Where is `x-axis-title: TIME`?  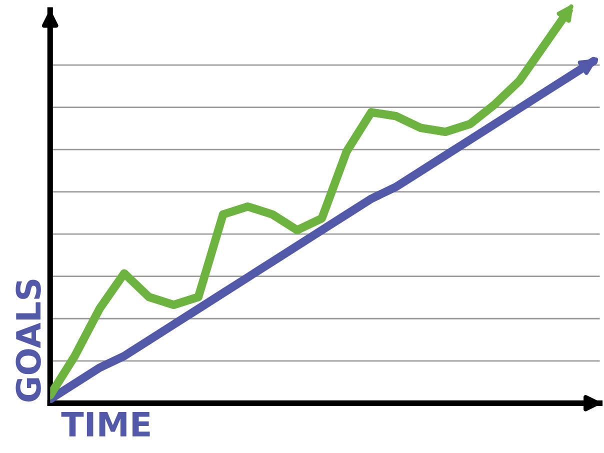 x-axis-title: TIME is located at coordinates (105, 424).